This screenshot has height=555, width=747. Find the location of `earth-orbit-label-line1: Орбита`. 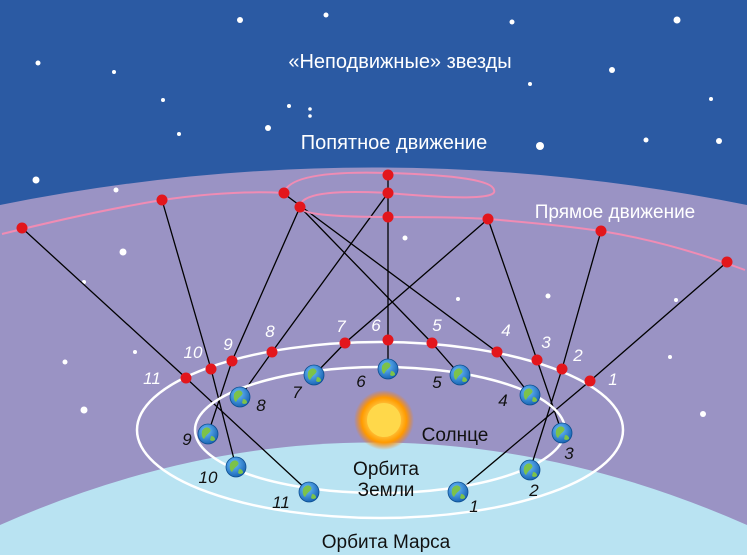

earth-orbit-label-line1: Орбита is located at coordinates (386, 469).